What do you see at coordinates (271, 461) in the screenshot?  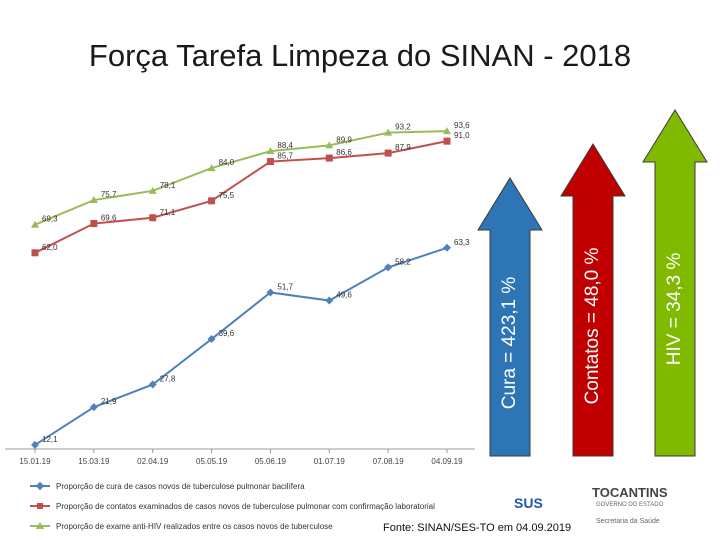 I see `x-tick-label: 05.06.19` at bounding box center [271, 461].